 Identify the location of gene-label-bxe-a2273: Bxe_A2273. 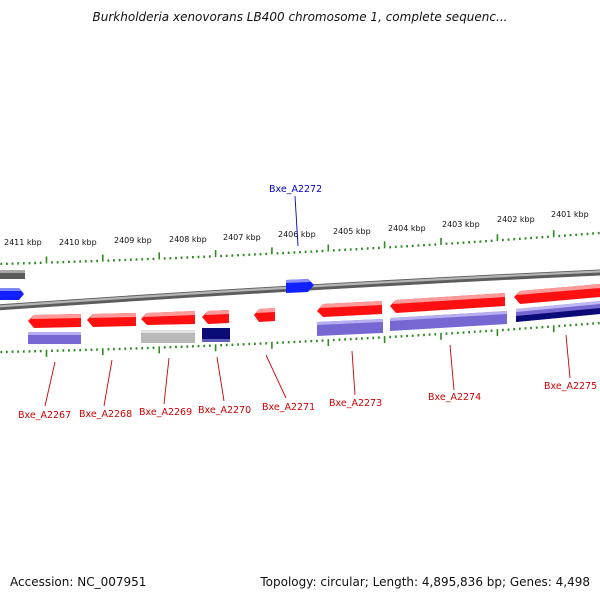
(355, 403).